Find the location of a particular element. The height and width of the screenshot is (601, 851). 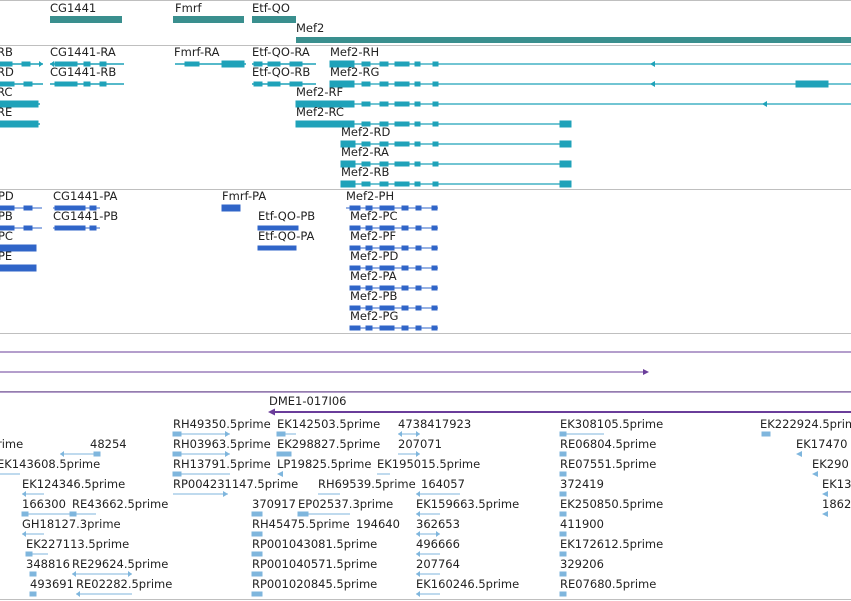

protein-glyph-mef2-pf is located at coordinates (393, 248).